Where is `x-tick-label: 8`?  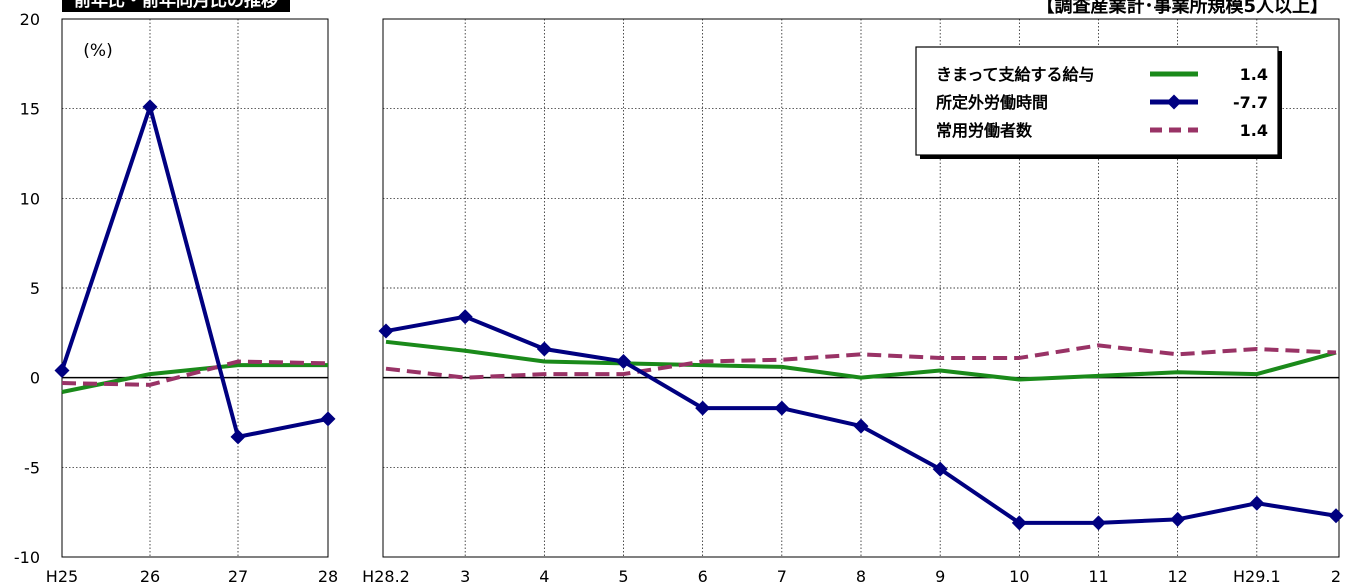 x-tick-label: 8 is located at coordinates (861, 576).